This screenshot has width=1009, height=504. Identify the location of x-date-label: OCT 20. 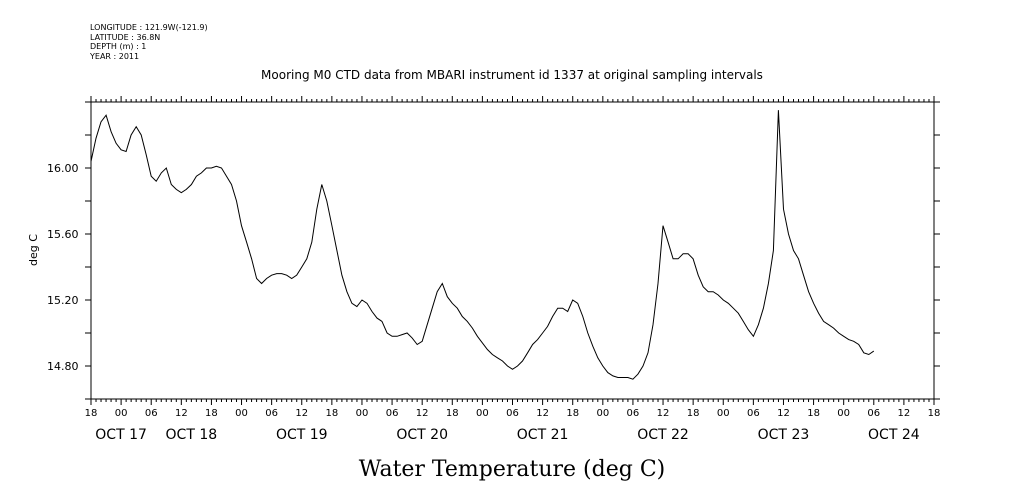
(422, 435).